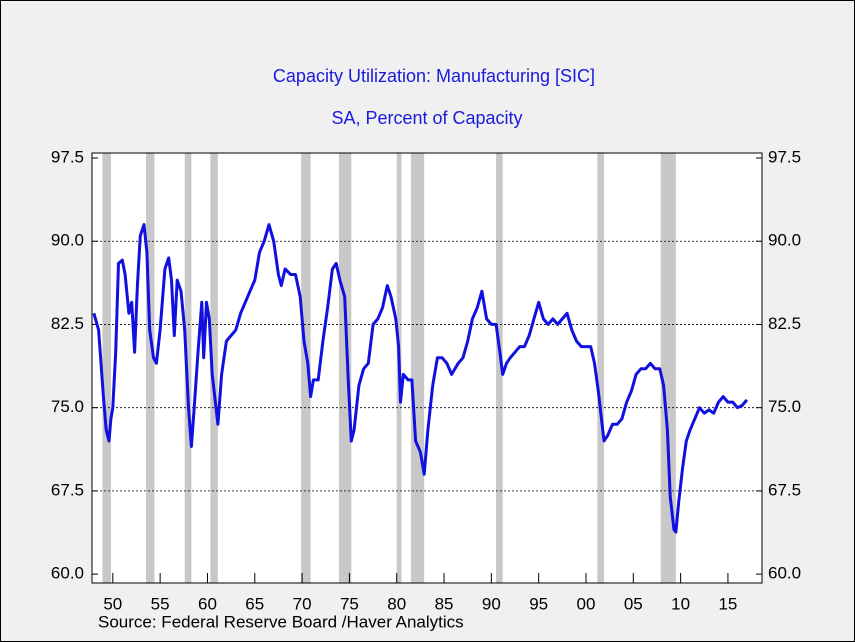 The image size is (855, 642). What do you see at coordinates (784, 323) in the screenshot?
I see `y2-tick-label: 82.5` at bounding box center [784, 323].